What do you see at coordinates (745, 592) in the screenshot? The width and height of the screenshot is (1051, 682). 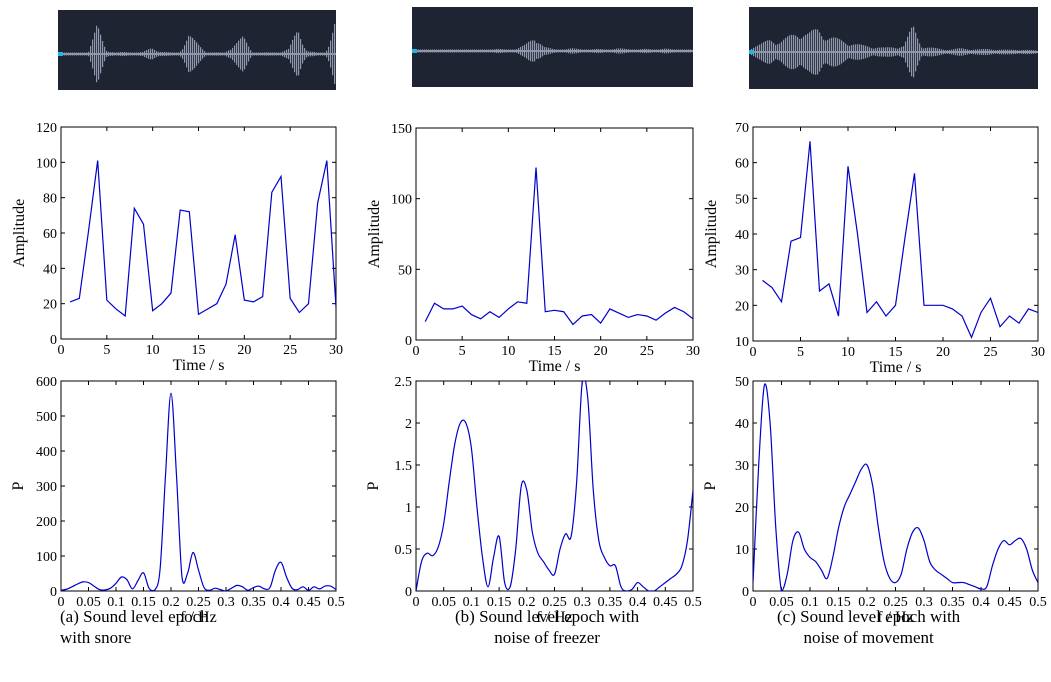 I see `c-psd-ytick-label: 0` at bounding box center [745, 592].